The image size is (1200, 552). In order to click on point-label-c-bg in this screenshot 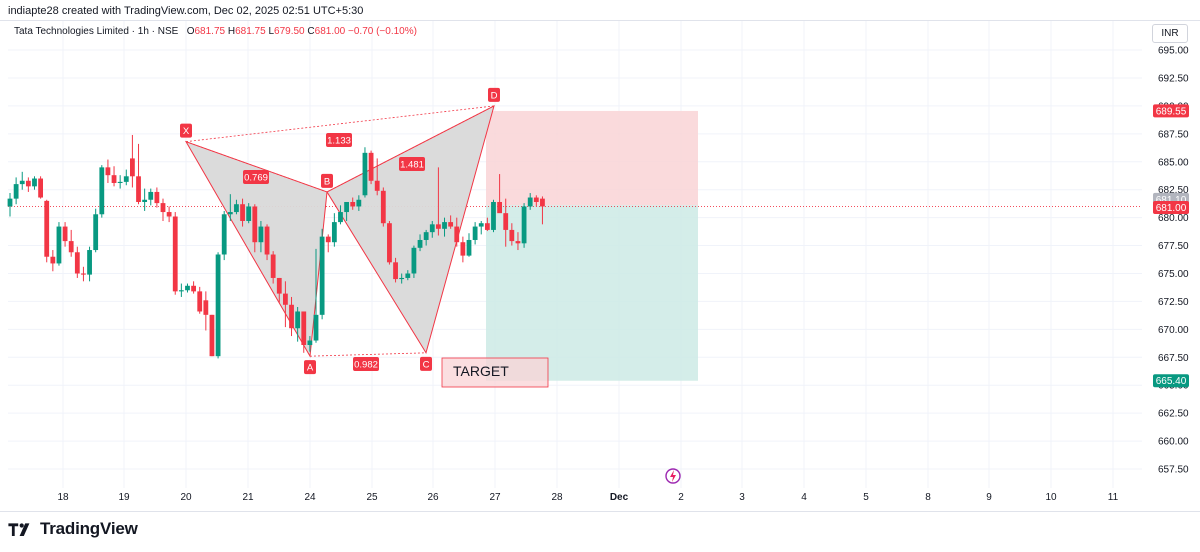, I will do `click(426, 363)`.